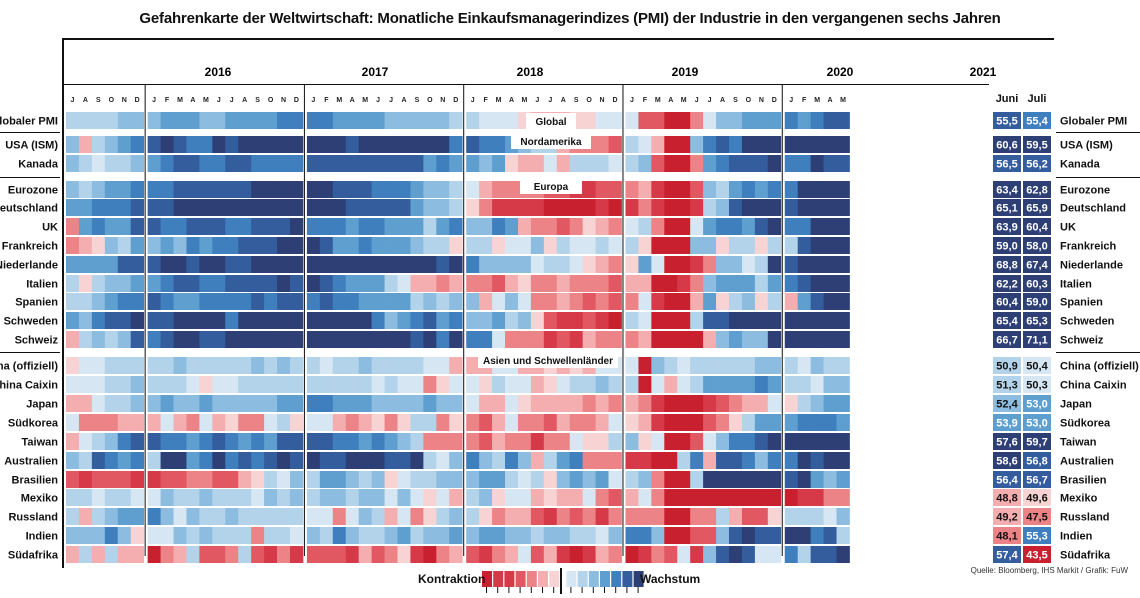 This screenshot has height=598, width=1140. Describe the element at coordinates (1037, 99) in the screenshot. I see `header-juli: Juli` at that location.